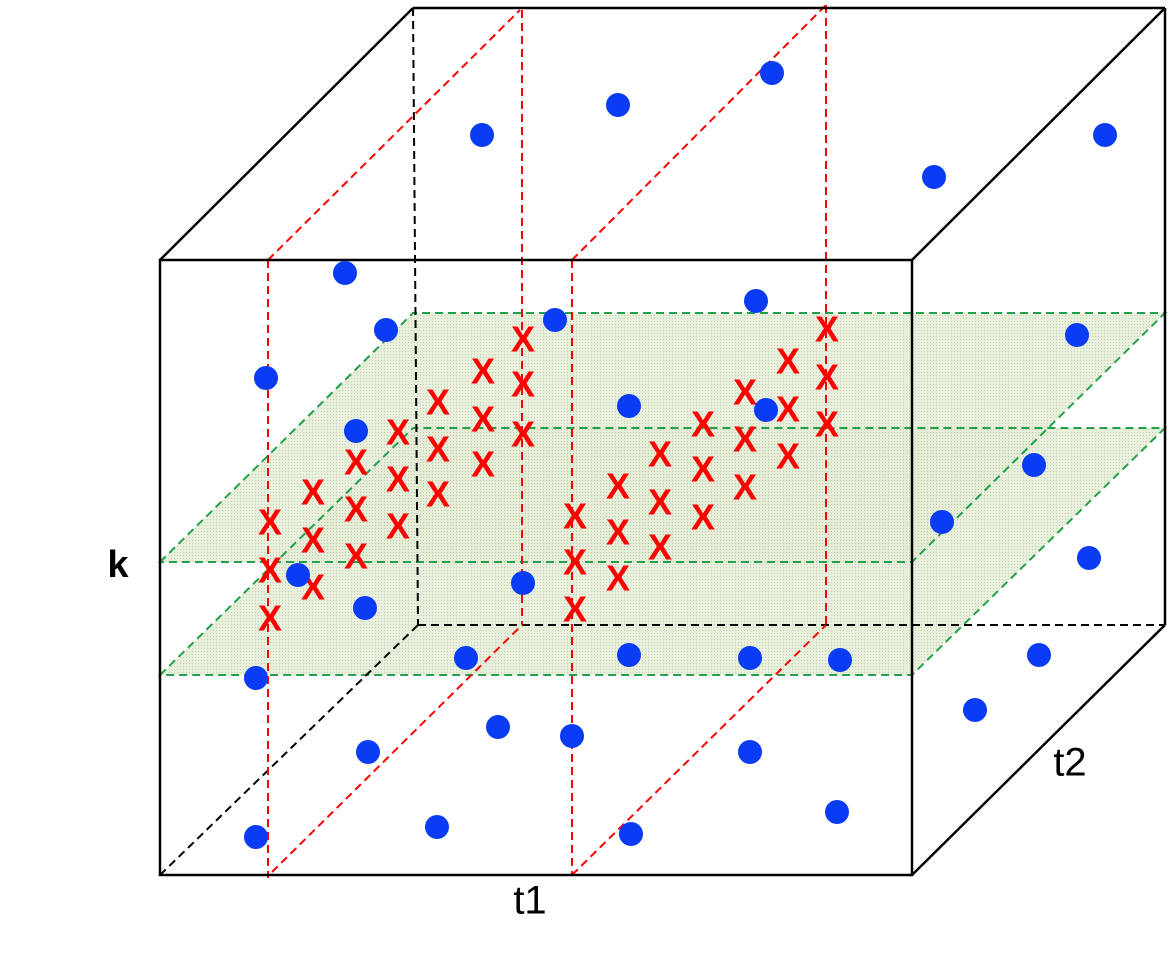 The image size is (1170, 959). What do you see at coordinates (118, 565) in the screenshot?
I see `label-k: k` at bounding box center [118, 565].